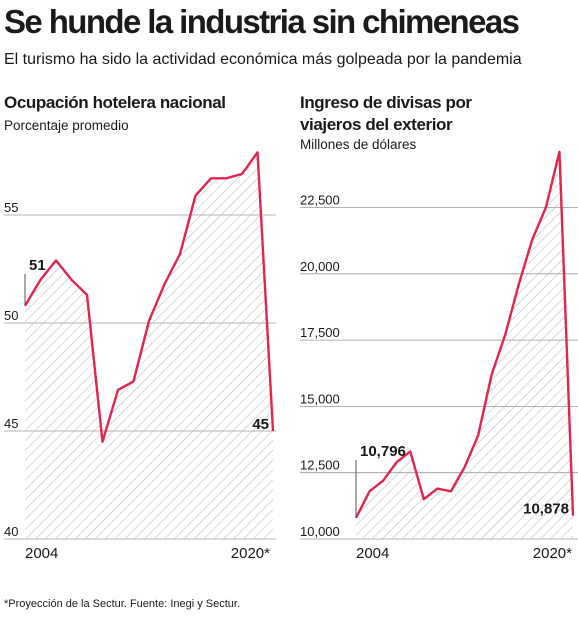 The width and height of the screenshot is (578, 620). What do you see at coordinates (11, 423) in the screenshot?
I see `y-tick-label: 45` at bounding box center [11, 423].